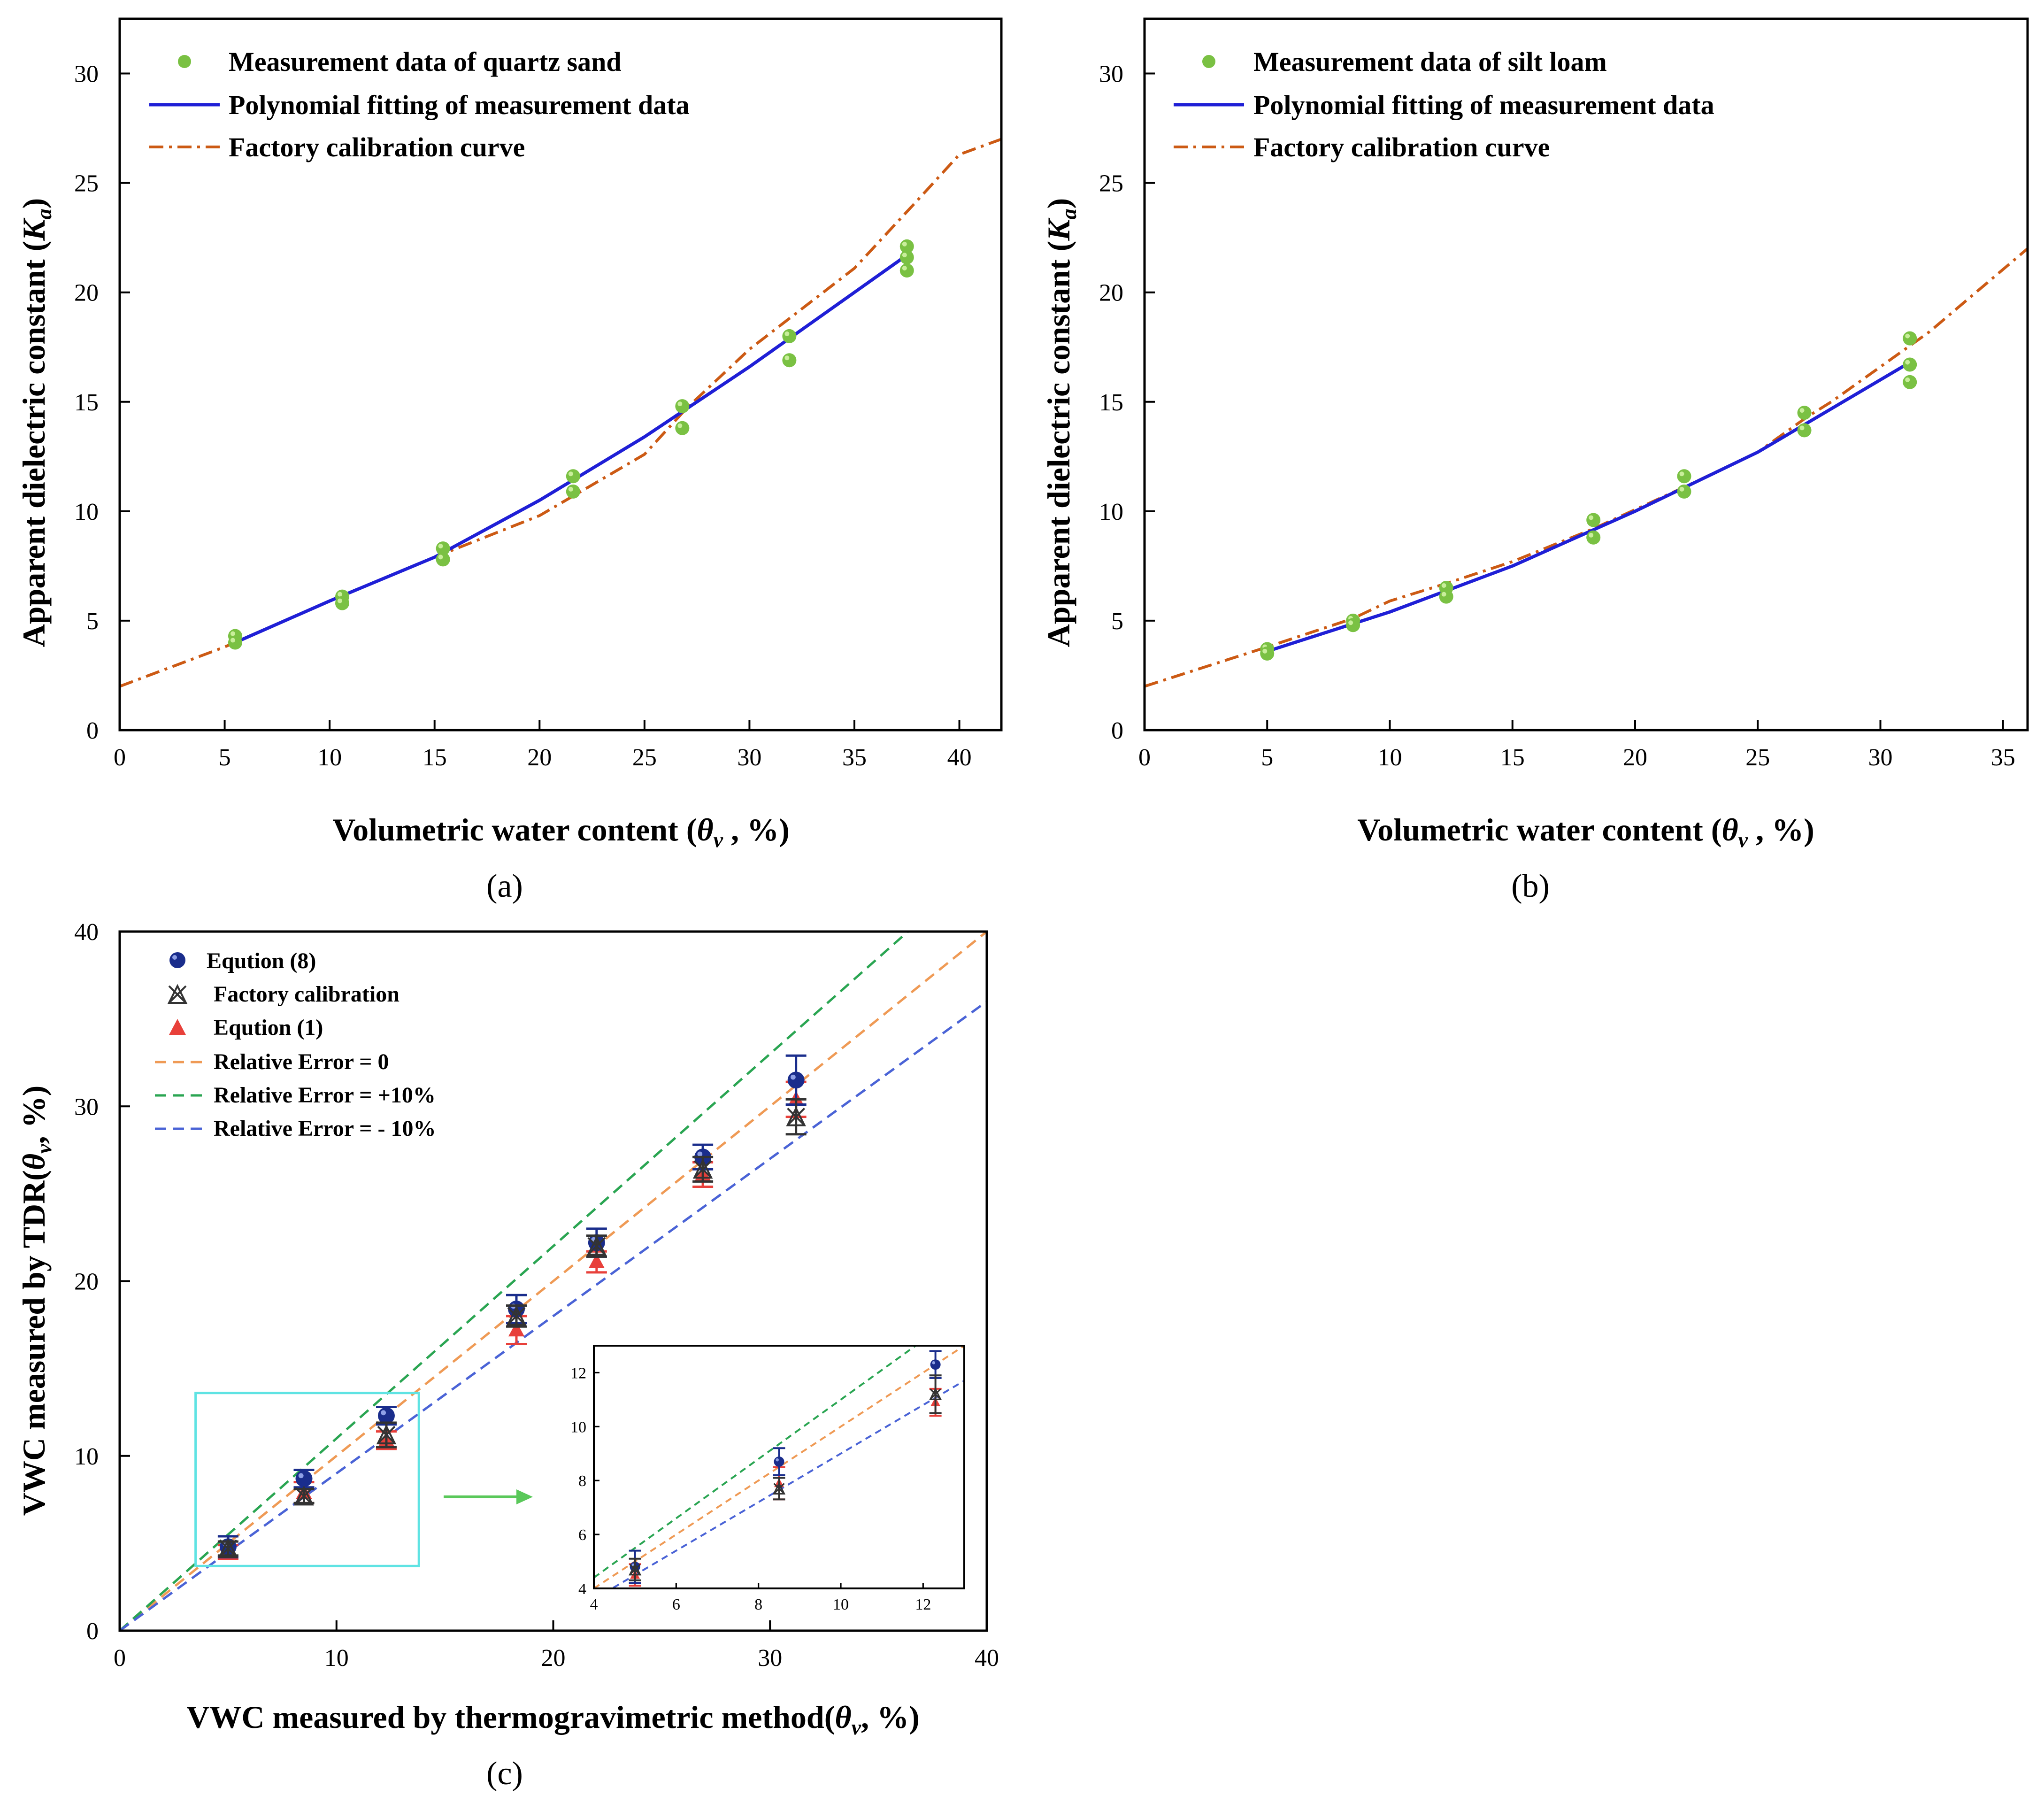 The height and width of the screenshot is (1803, 2044). I want to click on panel-c-y-tick-label: 0, so click(92, 1631).